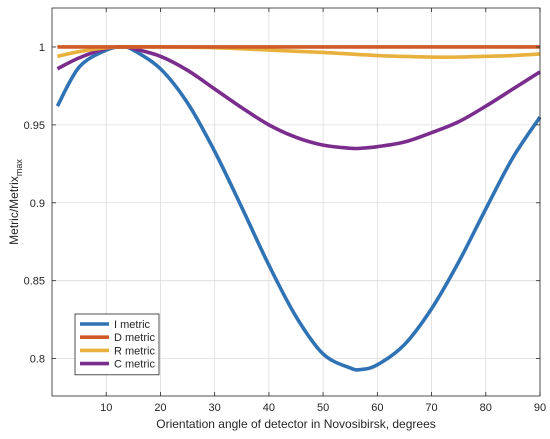 The image size is (550, 439). I want to click on x-tick-label: 20, so click(160, 408).